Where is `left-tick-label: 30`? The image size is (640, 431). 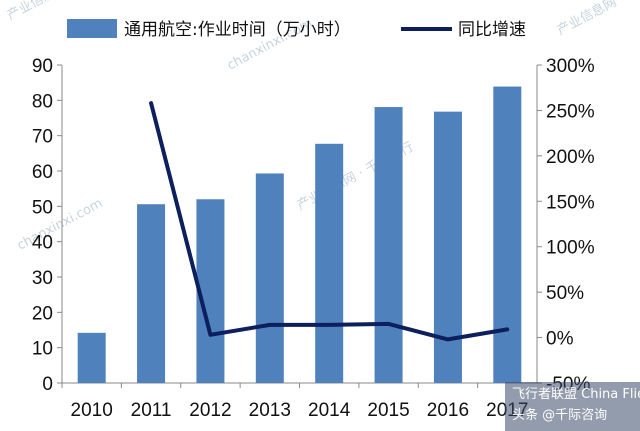 left-tick-label: 30 is located at coordinates (42, 278).